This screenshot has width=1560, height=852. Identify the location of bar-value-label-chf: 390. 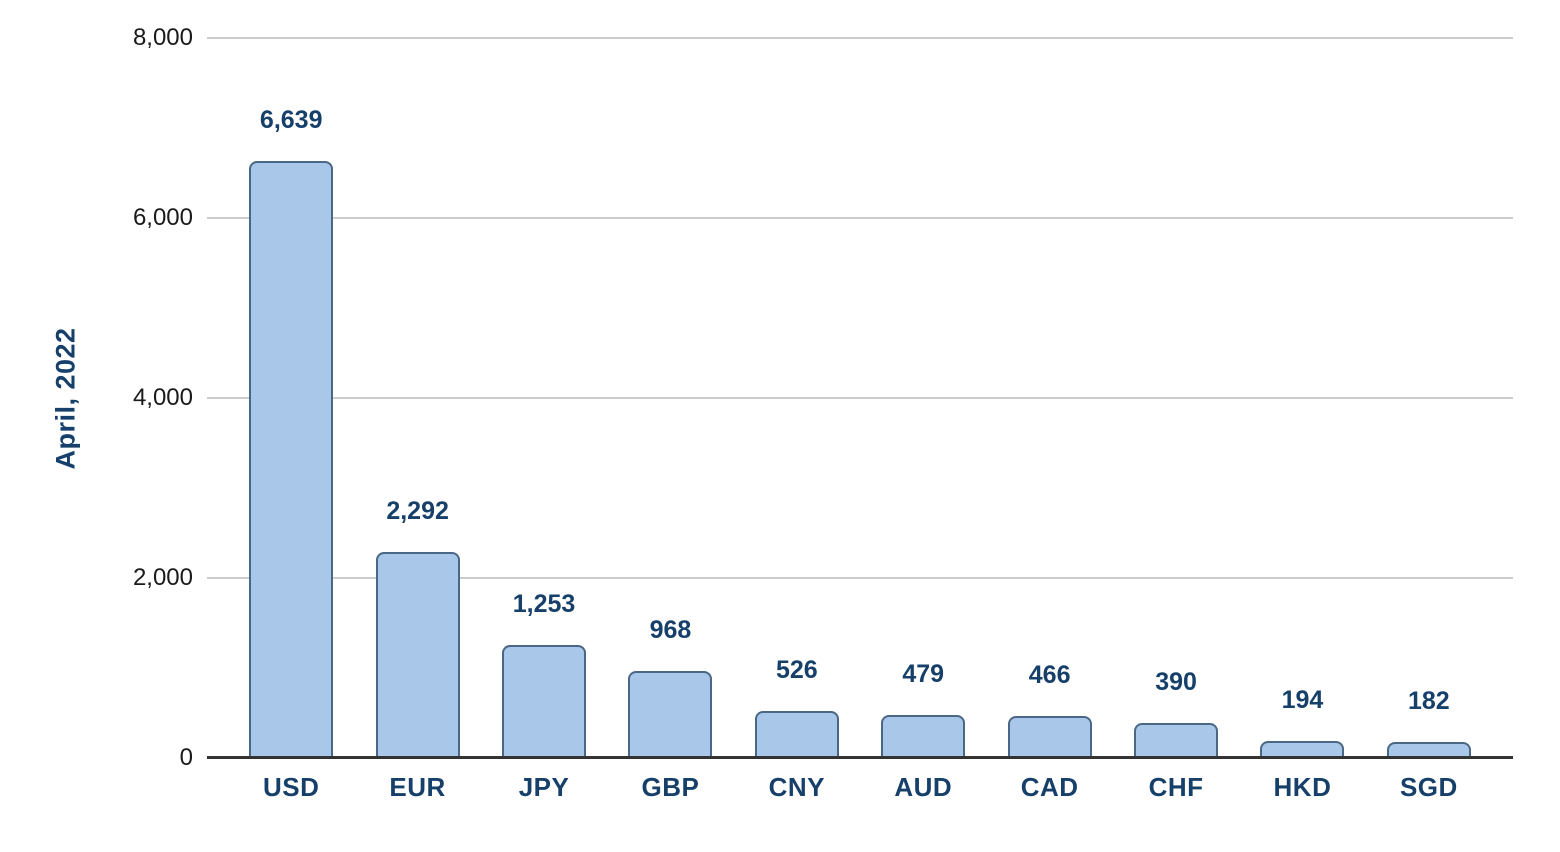
(1176, 681).